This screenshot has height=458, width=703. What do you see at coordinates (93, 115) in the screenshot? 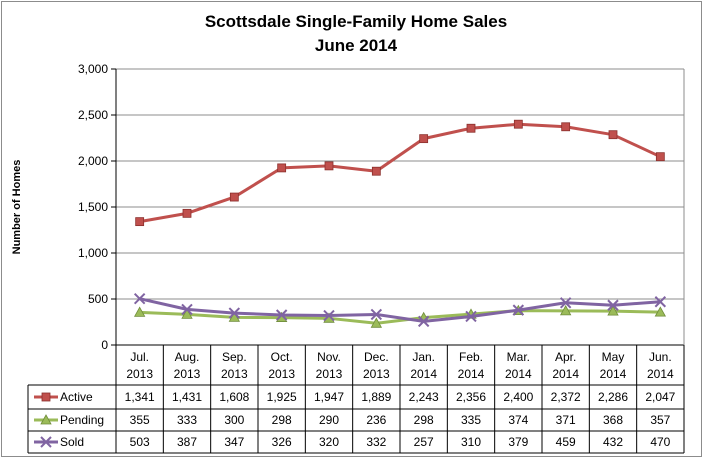
I see `y-tick-label: 2,500` at bounding box center [93, 115].